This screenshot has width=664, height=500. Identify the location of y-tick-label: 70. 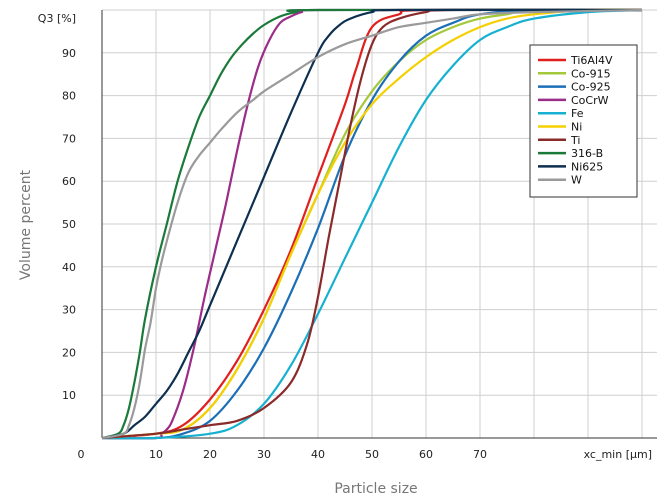
(69, 138).